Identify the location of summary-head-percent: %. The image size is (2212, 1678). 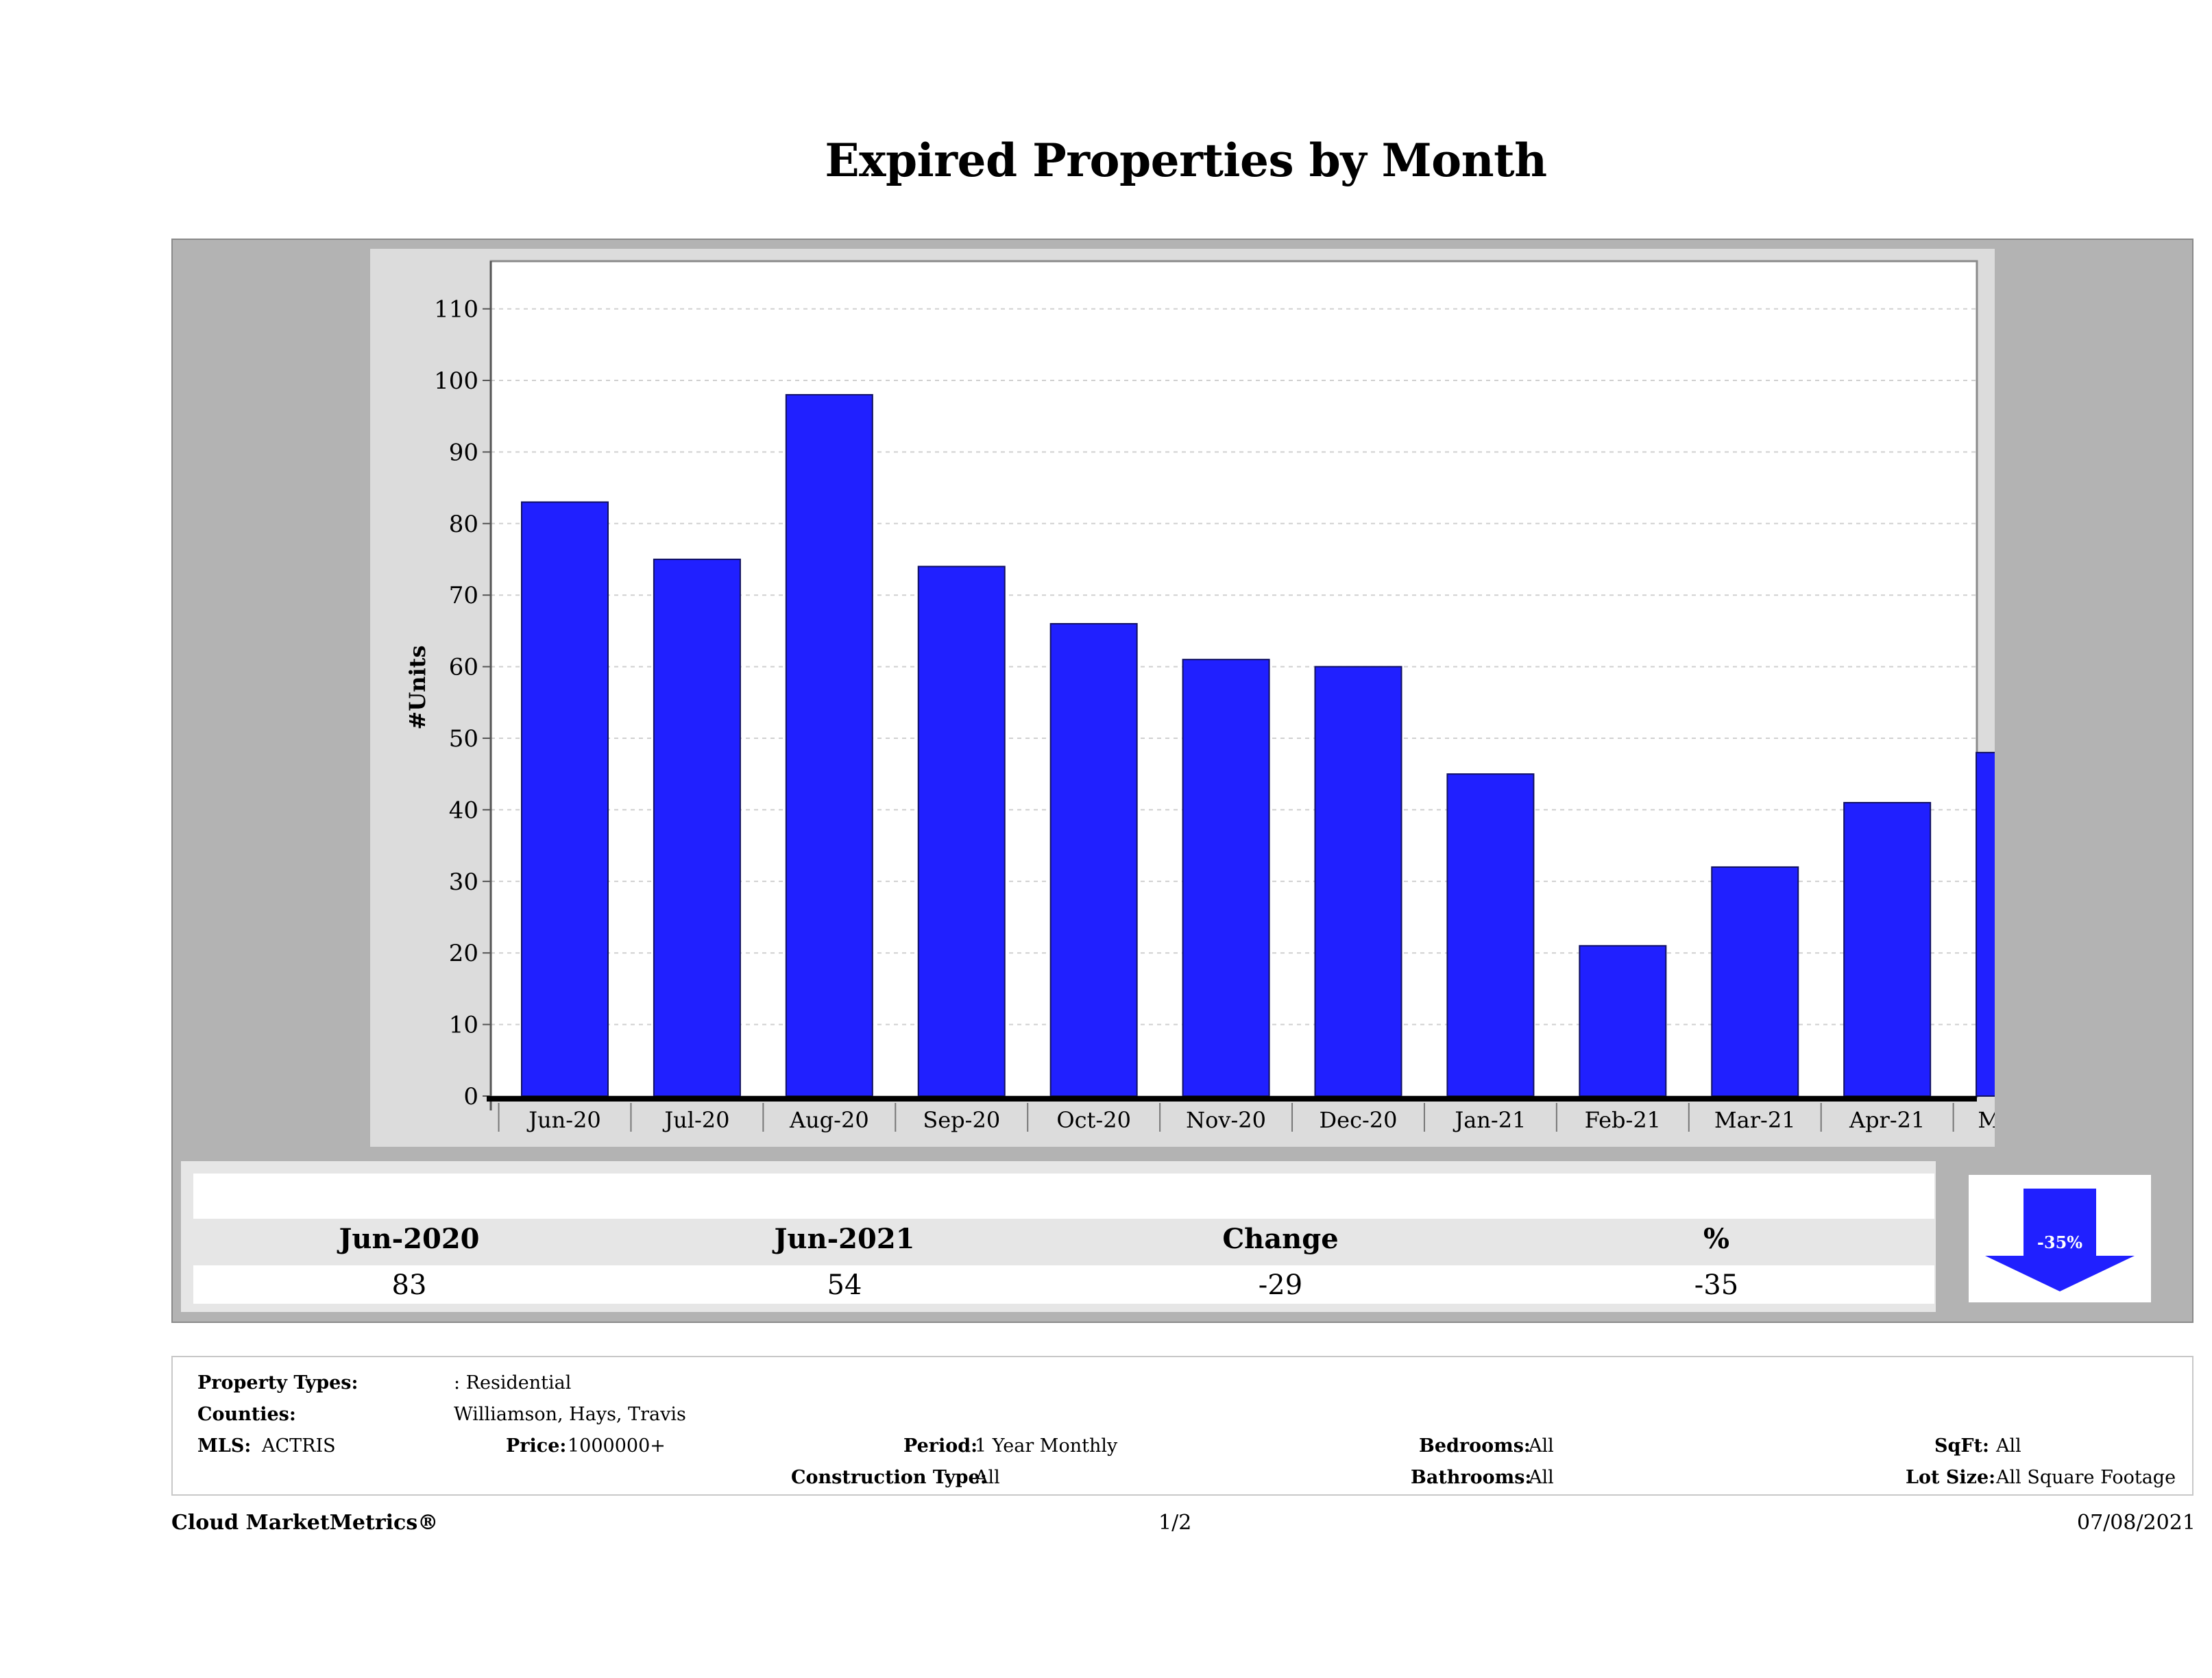
(1716, 1239).